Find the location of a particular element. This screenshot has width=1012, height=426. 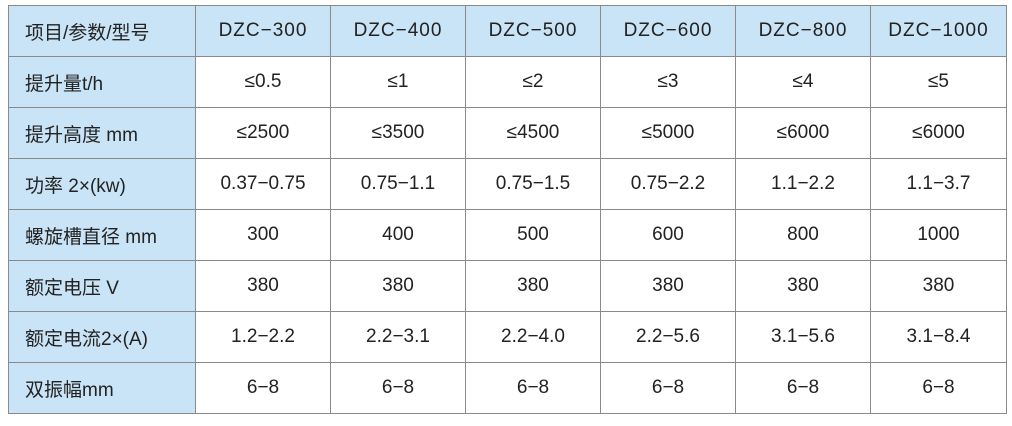

table-cell: 400 is located at coordinates (398, 235).